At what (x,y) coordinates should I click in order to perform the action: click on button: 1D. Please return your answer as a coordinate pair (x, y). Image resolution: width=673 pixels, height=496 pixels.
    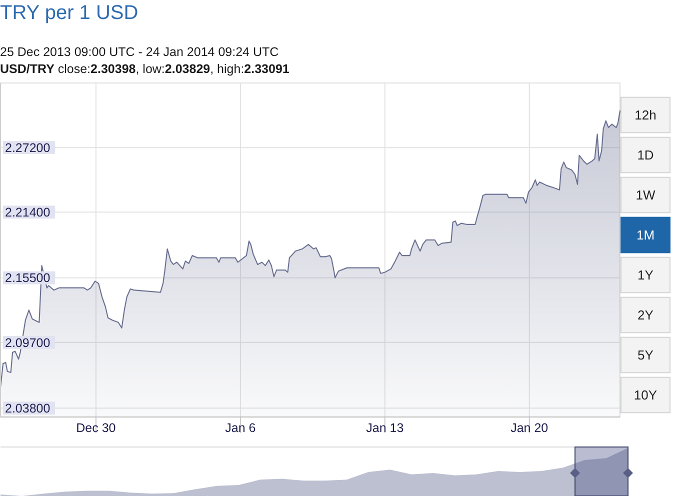
    Looking at the image, I should click on (645, 155).